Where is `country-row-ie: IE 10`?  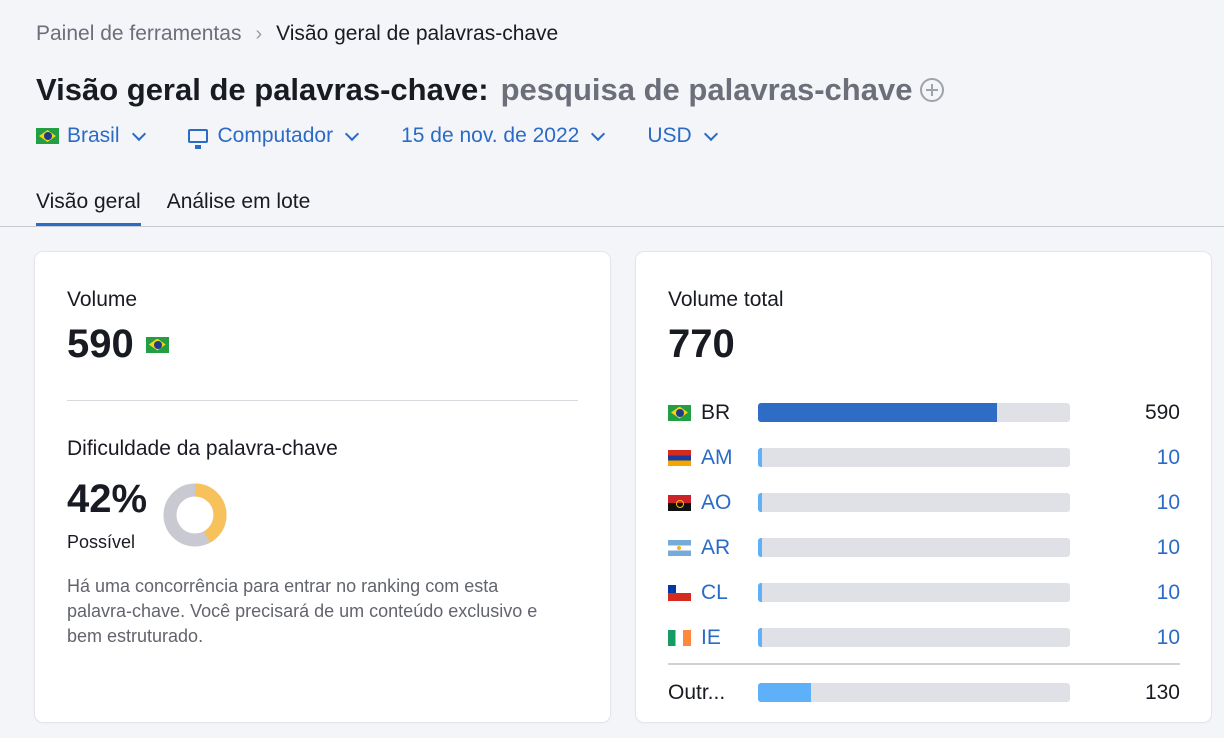
country-row-ie: IE 10 is located at coordinates (924, 637).